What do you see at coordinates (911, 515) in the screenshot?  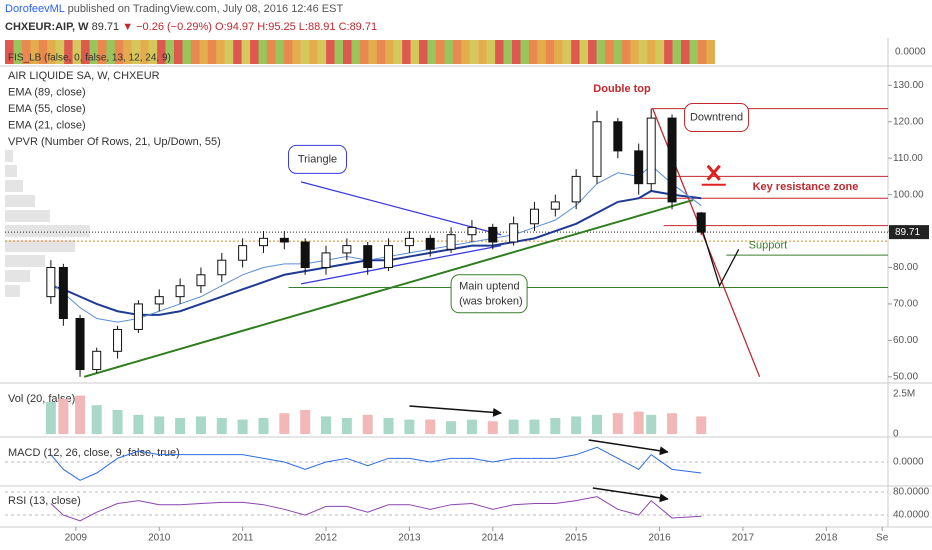 I see `y-tick-label: 40.0000` at bounding box center [911, 515].